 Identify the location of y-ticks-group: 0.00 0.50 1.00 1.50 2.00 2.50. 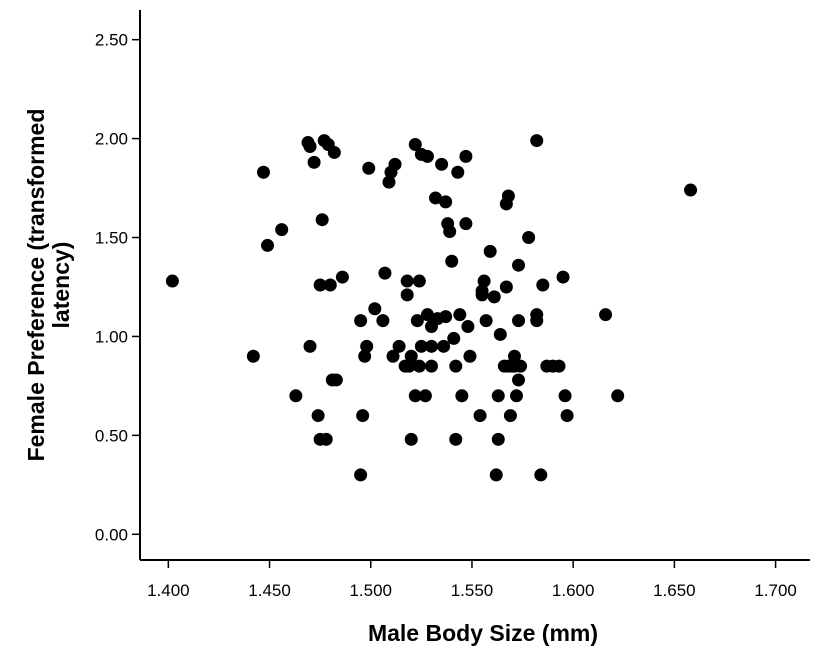
(117, 287).